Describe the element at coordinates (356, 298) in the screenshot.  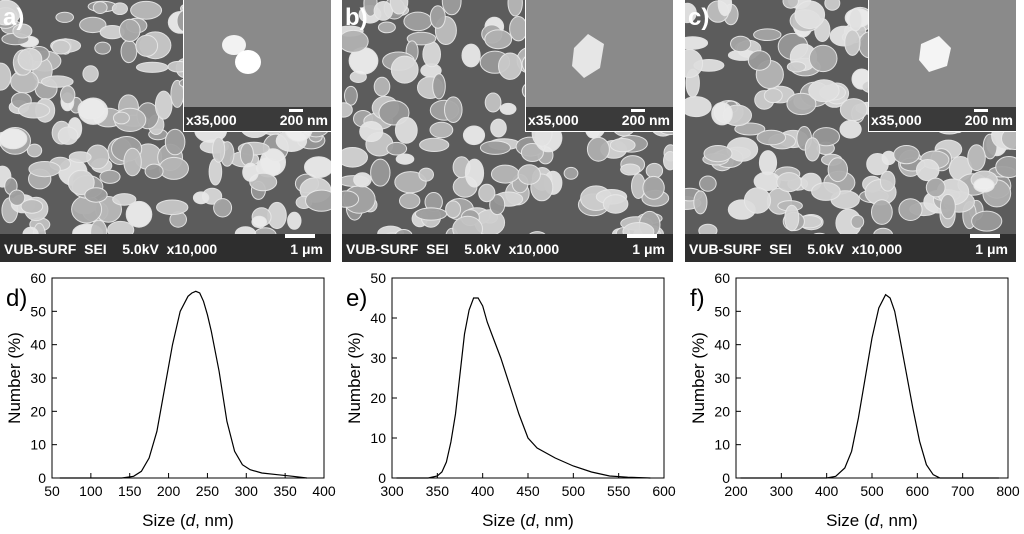
I see `panel-letter: e)` at that location.